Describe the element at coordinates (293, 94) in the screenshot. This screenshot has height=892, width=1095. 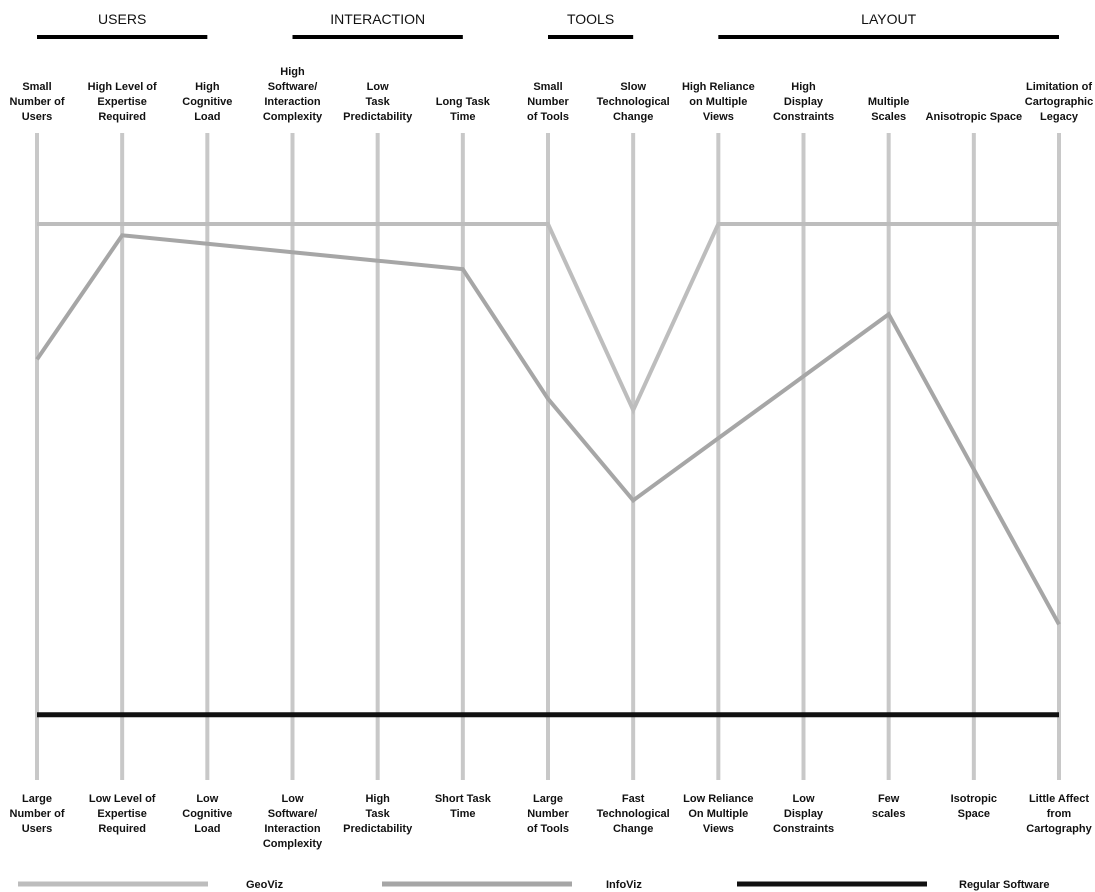
I see `top-label-3: High Software/Interaction Complexity` at that location.